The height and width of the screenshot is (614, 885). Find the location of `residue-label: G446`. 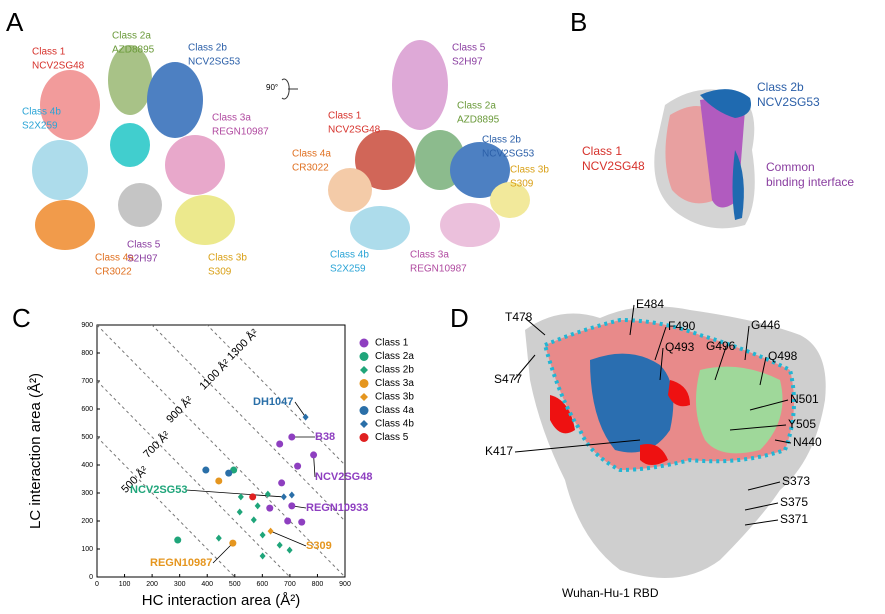

residue-label: G446 is located at coordinates (766, 325).